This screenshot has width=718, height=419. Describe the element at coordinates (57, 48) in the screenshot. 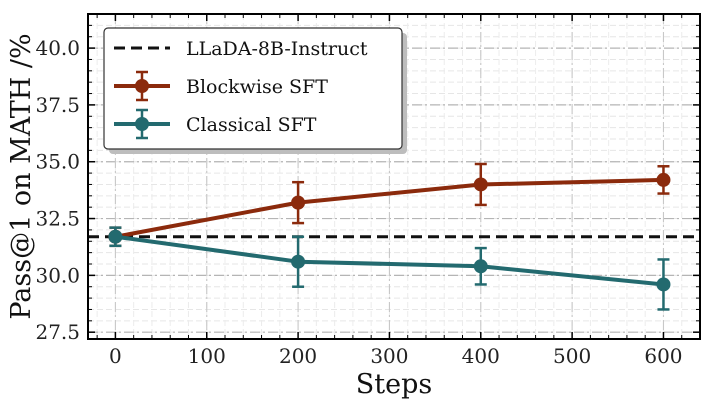

I see `y-tick-label: 40.0` at that location.